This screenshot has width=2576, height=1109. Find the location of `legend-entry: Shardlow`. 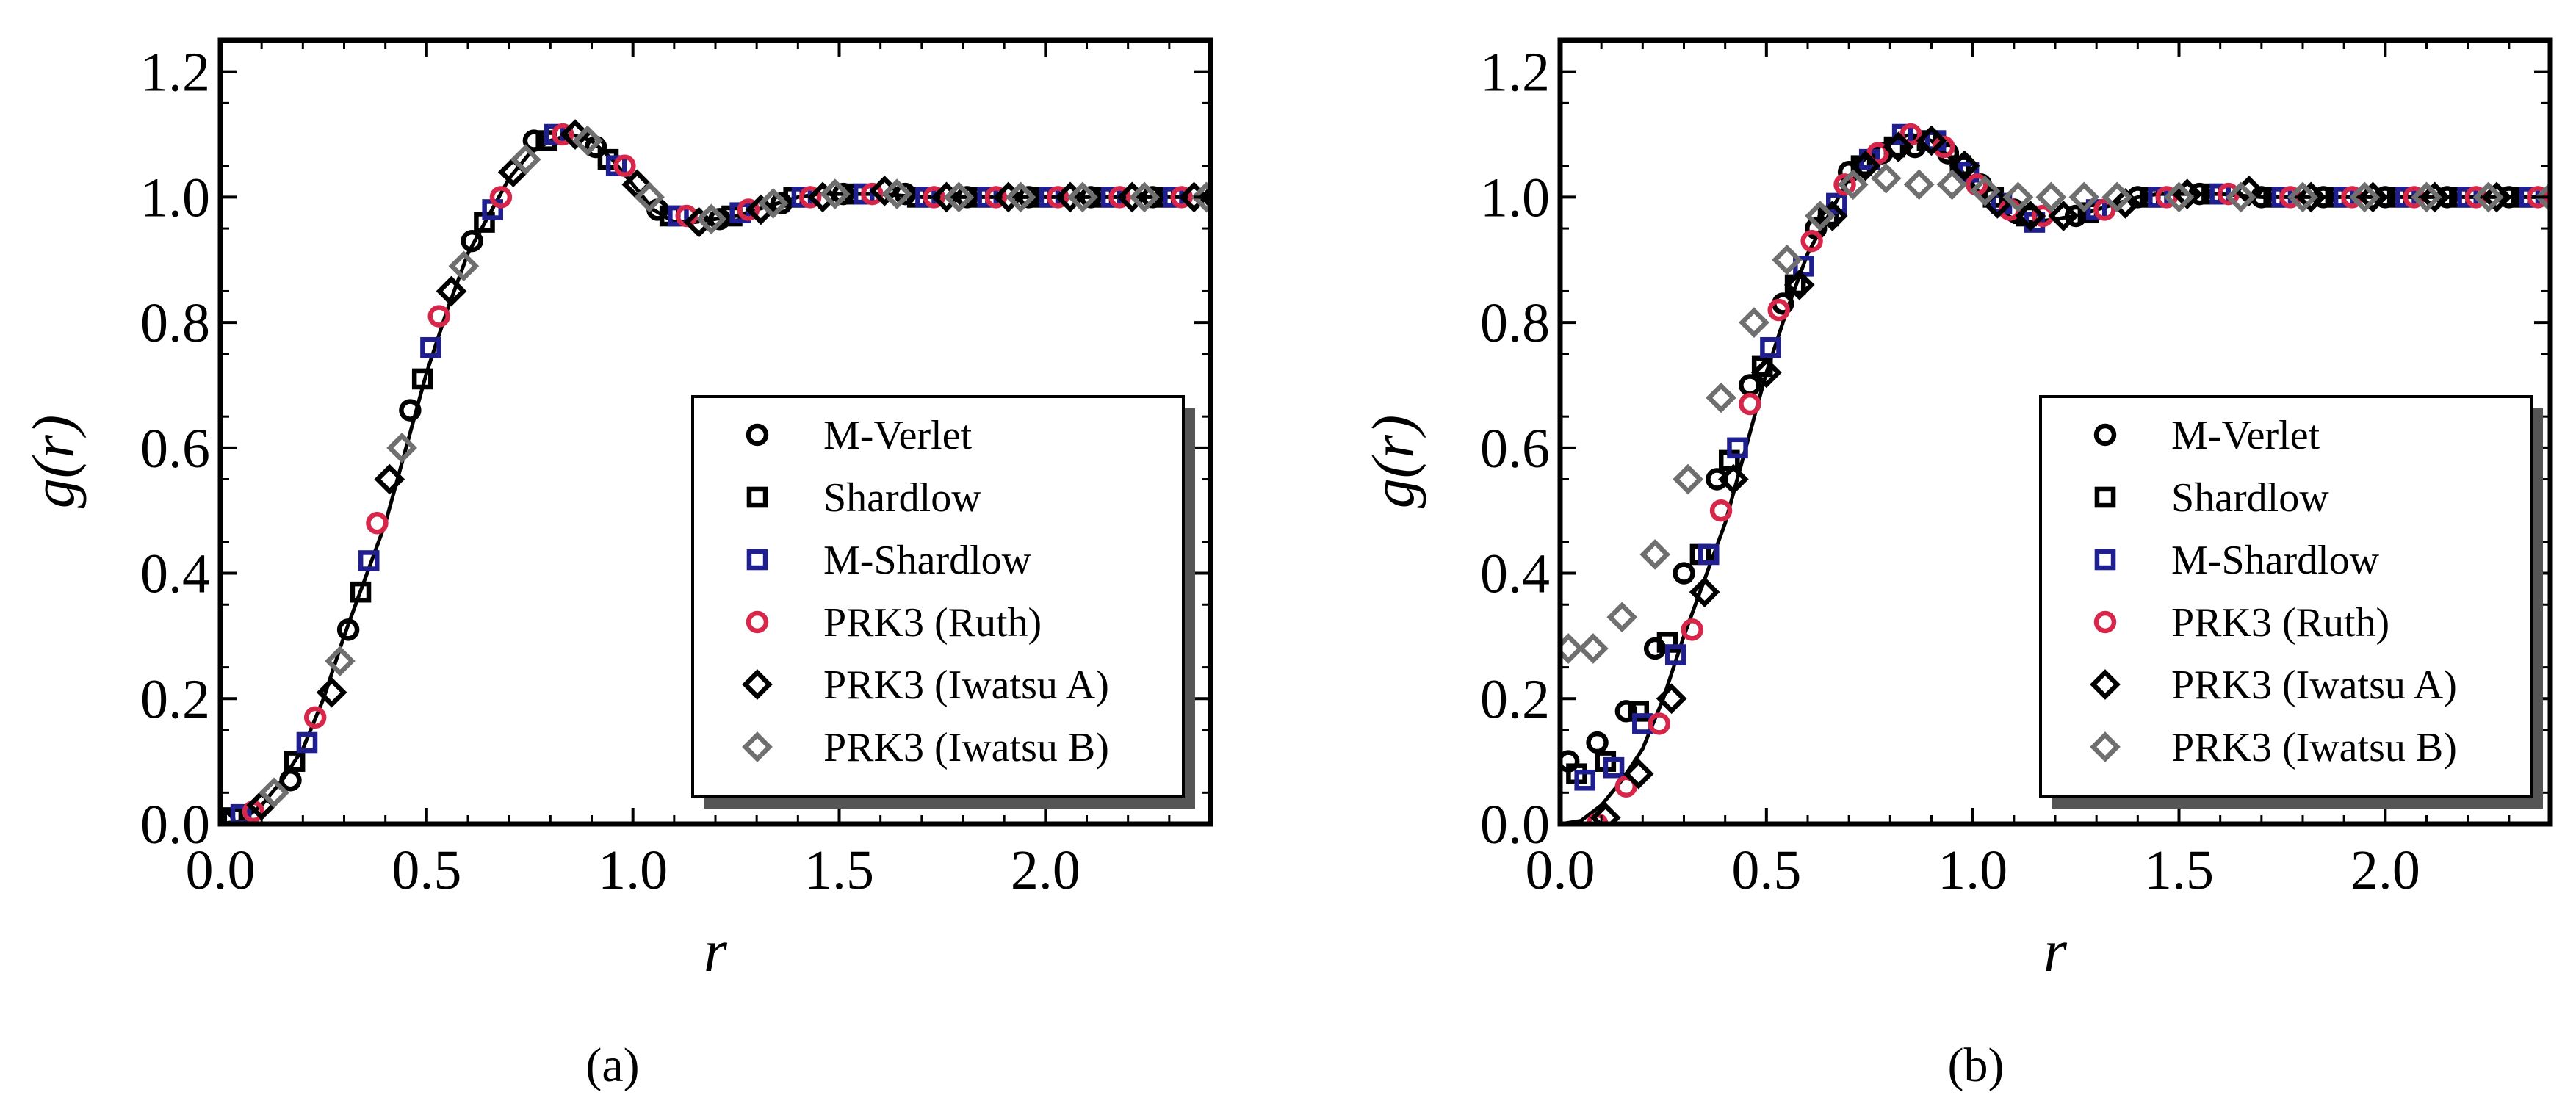

legend-entry: Shardlow is located at coordinates (2211, 498).